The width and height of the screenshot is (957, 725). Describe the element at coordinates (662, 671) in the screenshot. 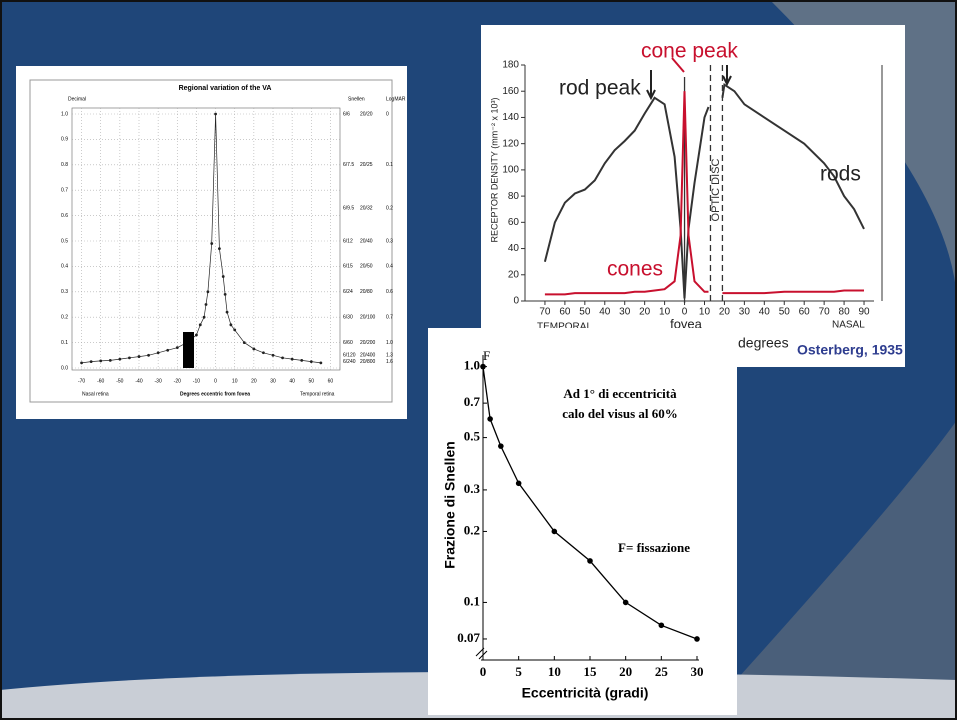

I see `x-tick-label: 25` at that location.